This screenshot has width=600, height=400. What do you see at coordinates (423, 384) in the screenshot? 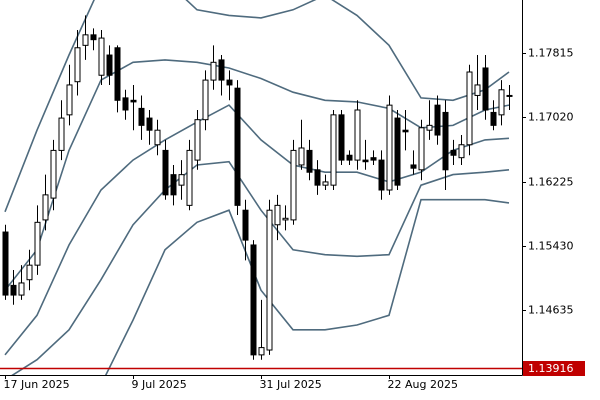
I see `x-tick-label: 22 Aug 2025` at bounding box center [423, 384].